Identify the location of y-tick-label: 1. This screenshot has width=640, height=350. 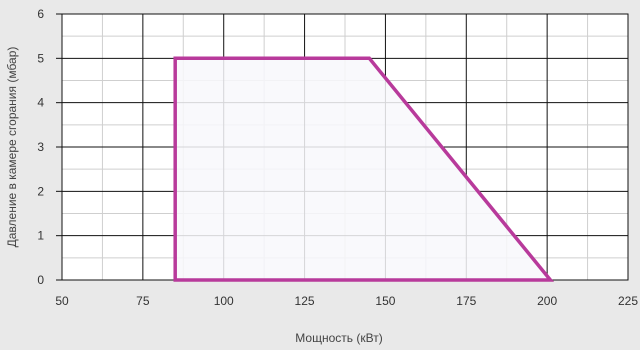
(40, 236).